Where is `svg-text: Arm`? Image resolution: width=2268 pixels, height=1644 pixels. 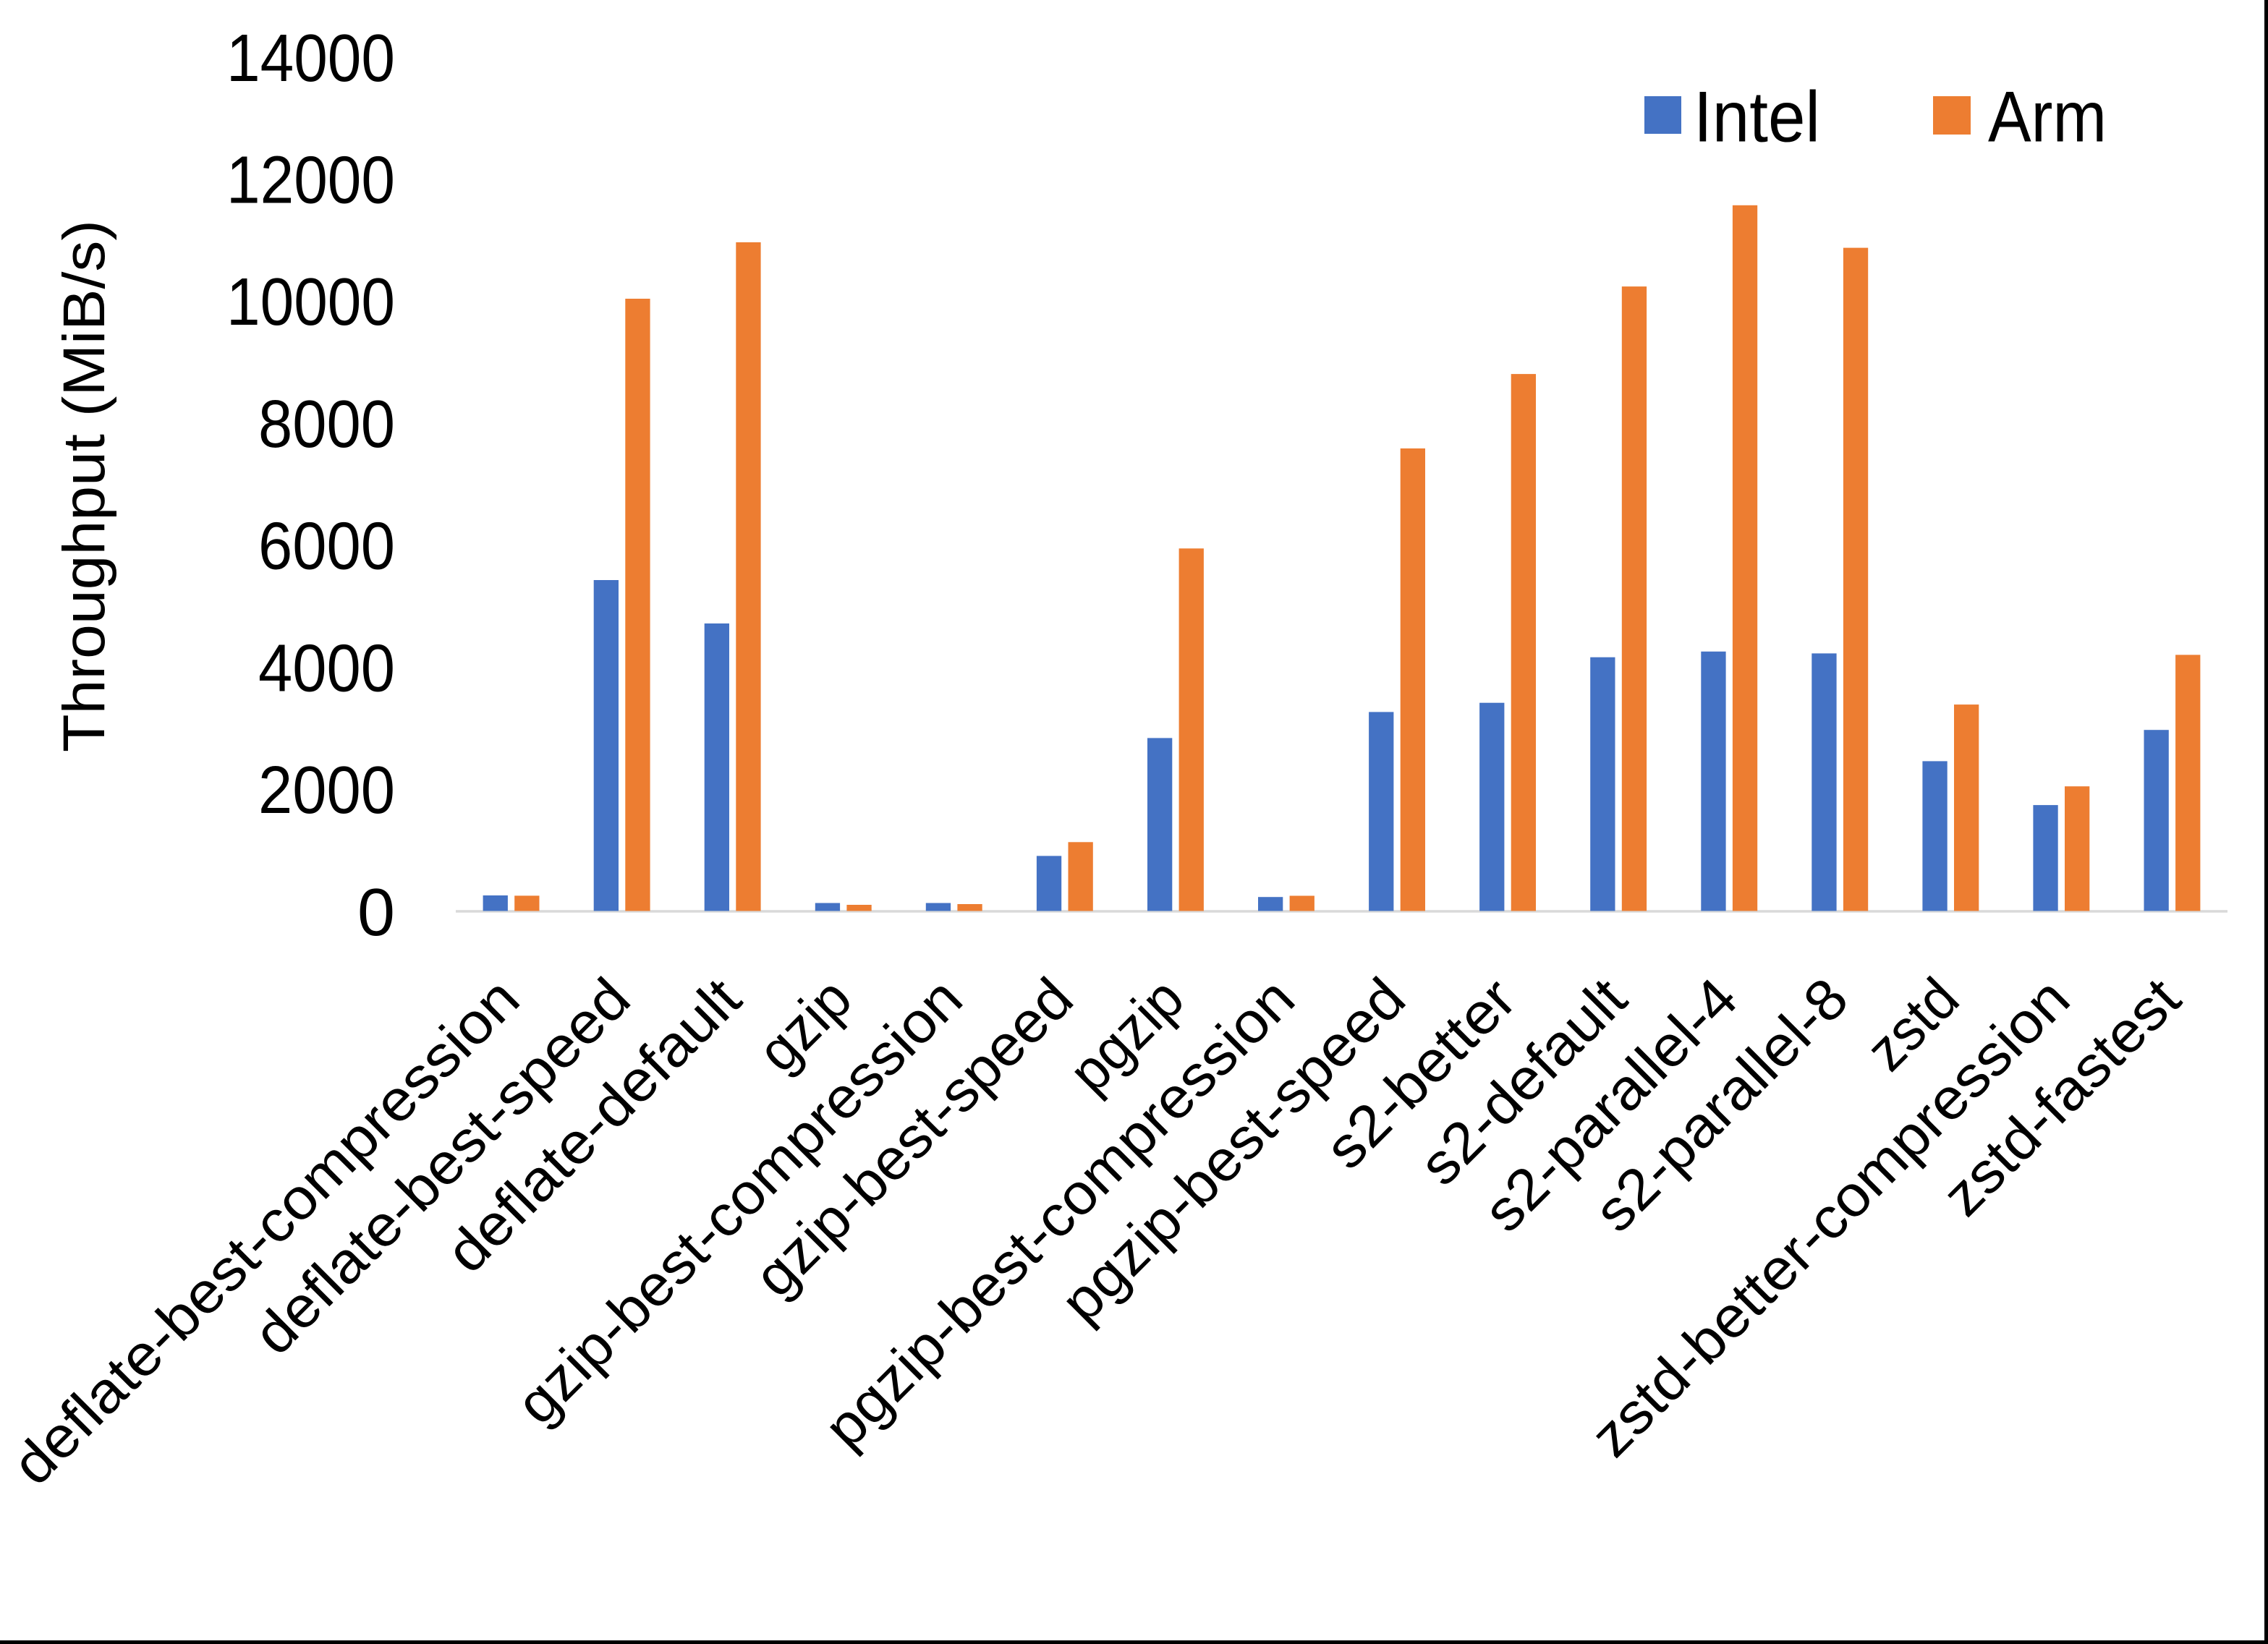 svg-text: Arm is located at coordinates (2047, 117).